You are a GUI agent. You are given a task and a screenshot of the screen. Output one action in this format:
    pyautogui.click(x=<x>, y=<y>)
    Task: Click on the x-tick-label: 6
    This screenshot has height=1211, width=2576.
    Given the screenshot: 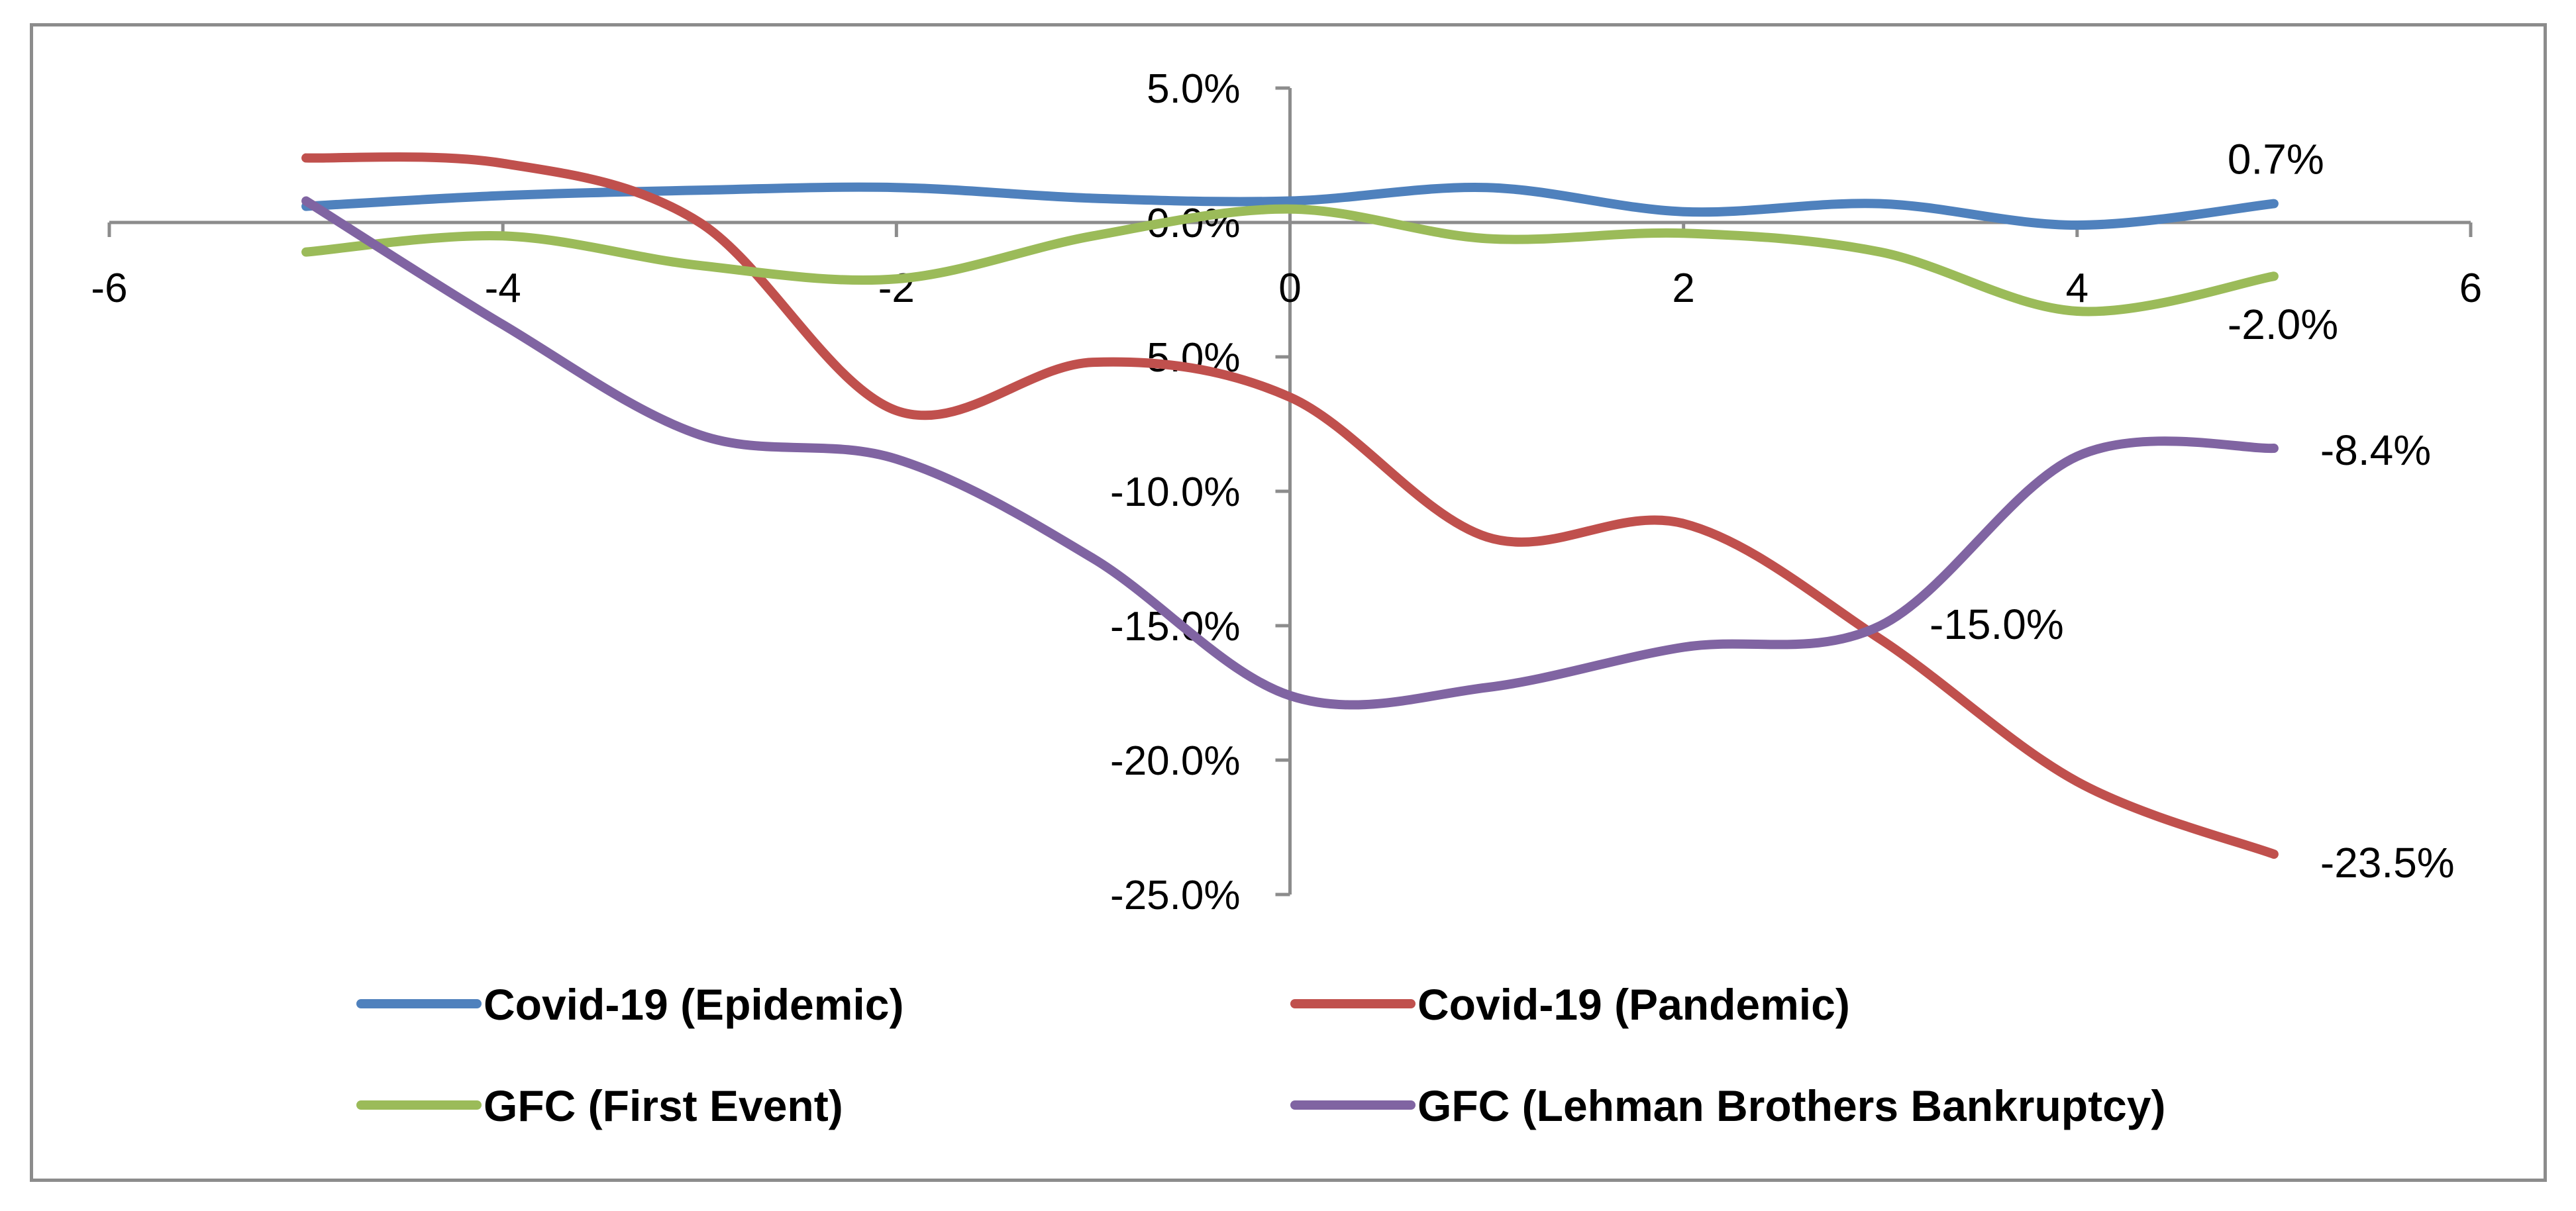 What is the action you would take?
    pyautogui.click(x=2470, y=288)
    